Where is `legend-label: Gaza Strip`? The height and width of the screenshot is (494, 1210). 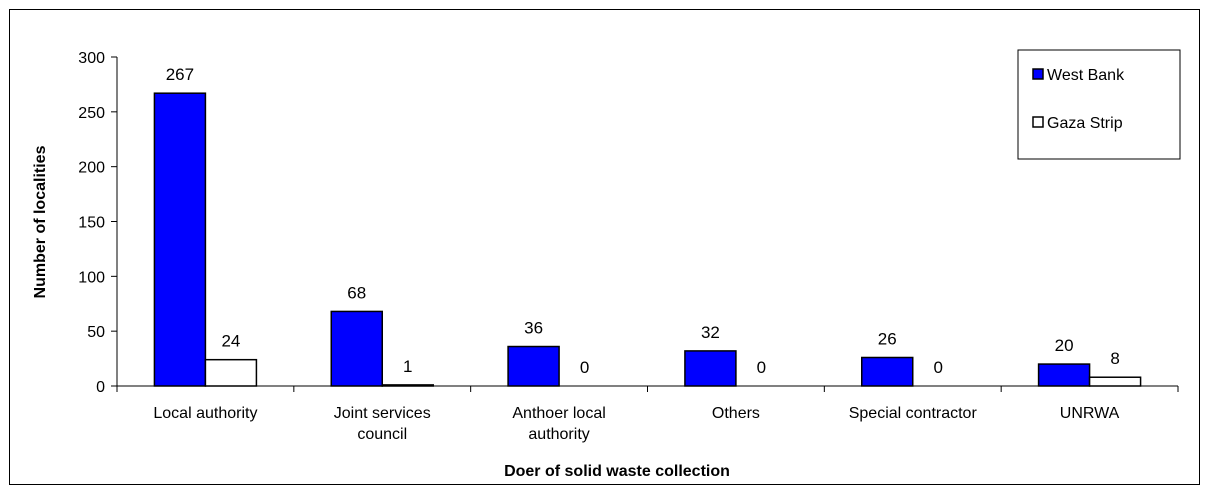 legend-label: Gaza Strip is located at coordinates (1085, 123).